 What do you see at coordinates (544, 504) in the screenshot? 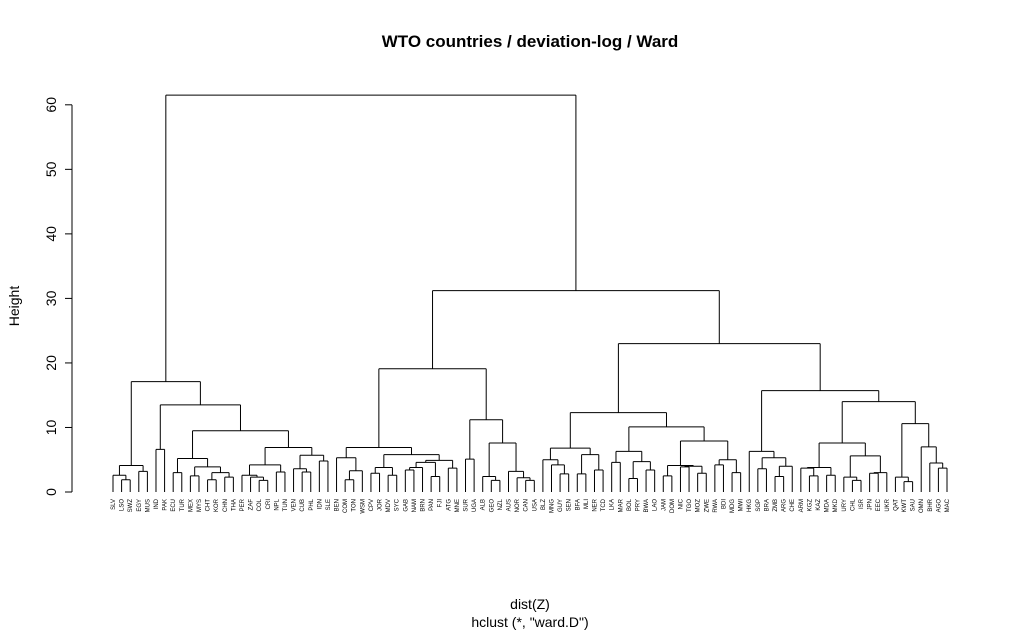
I see `leaf-label: BLZ` at bounding box center [544, 504].